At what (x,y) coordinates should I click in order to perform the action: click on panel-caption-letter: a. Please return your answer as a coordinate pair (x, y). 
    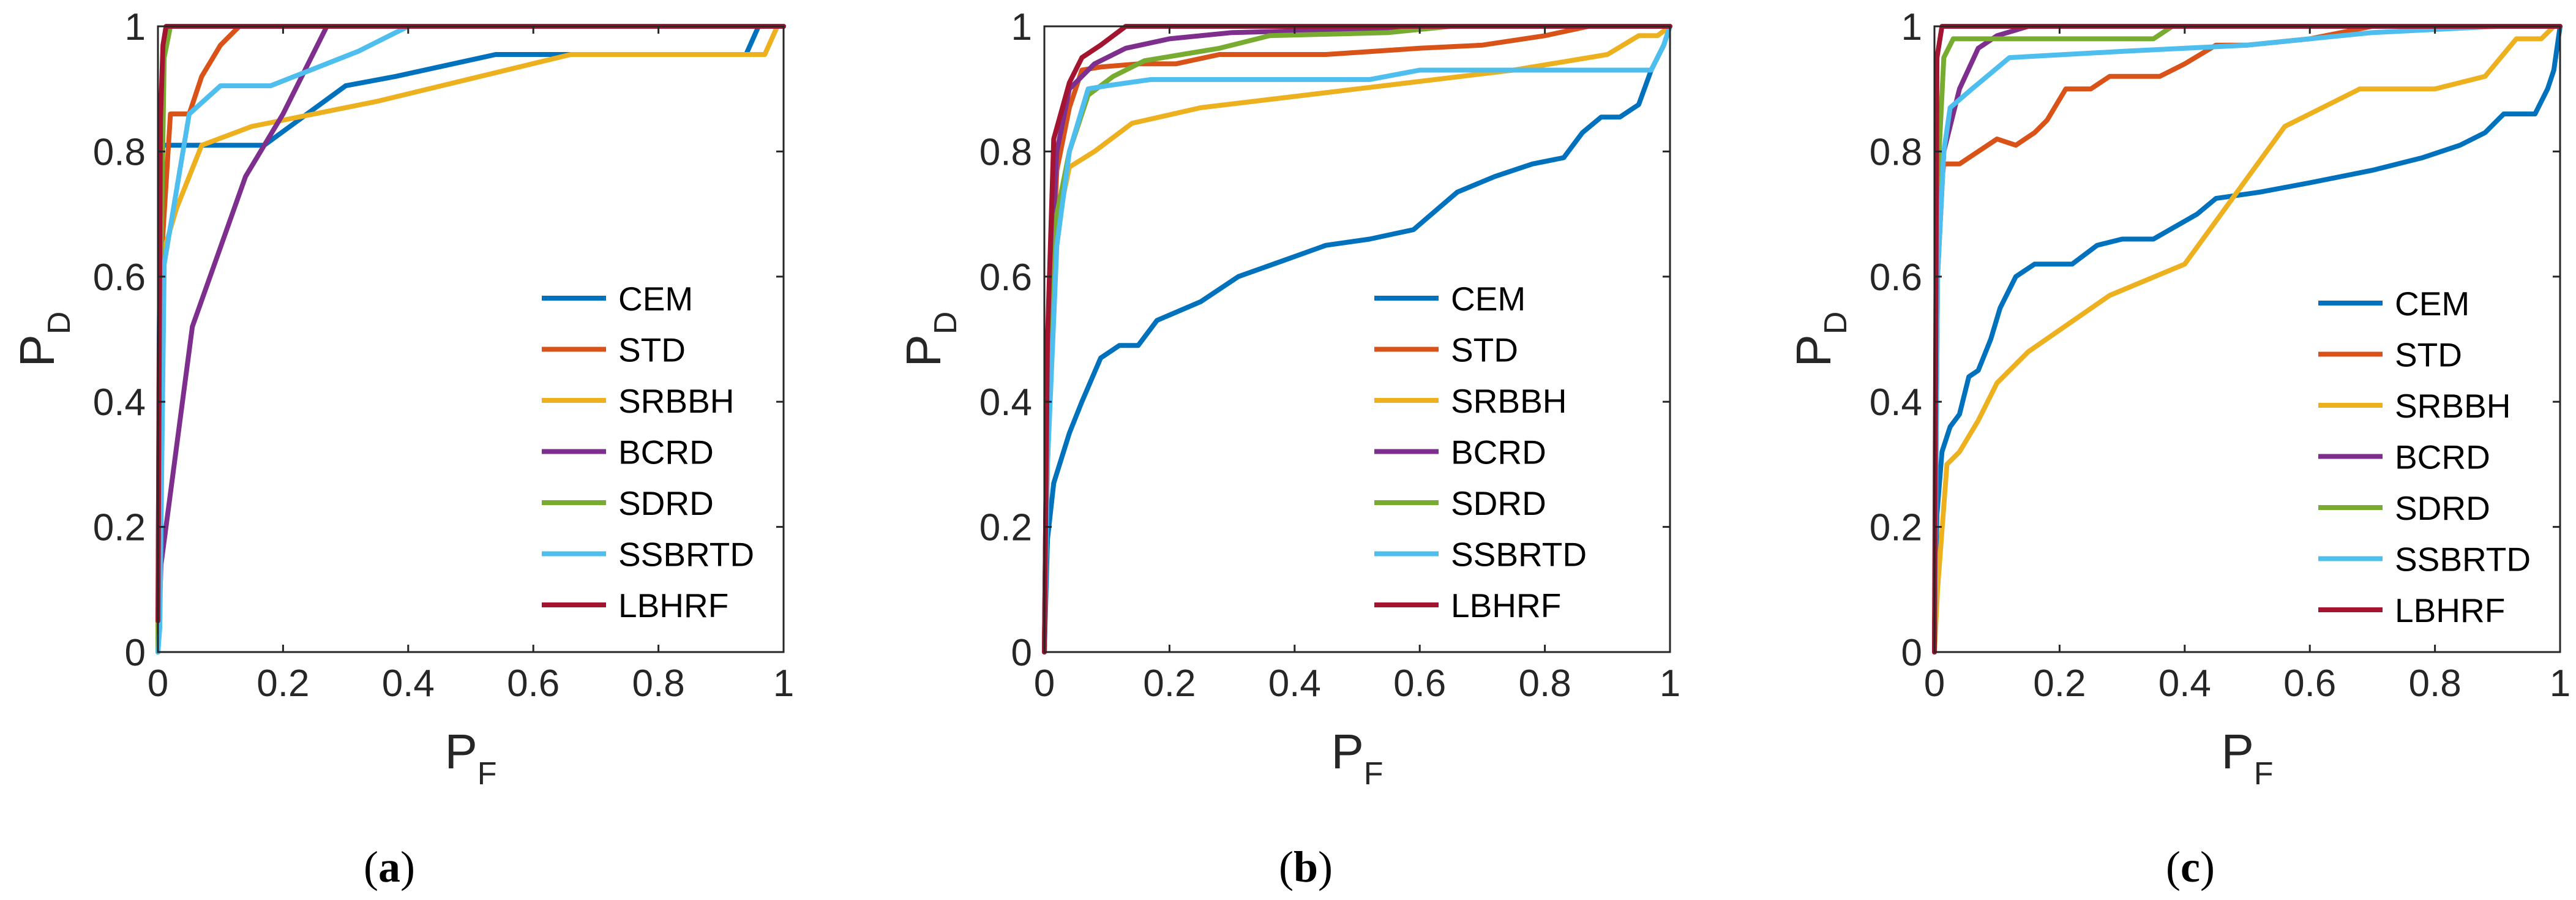
    Looking at the image, I should click on (389, 866).